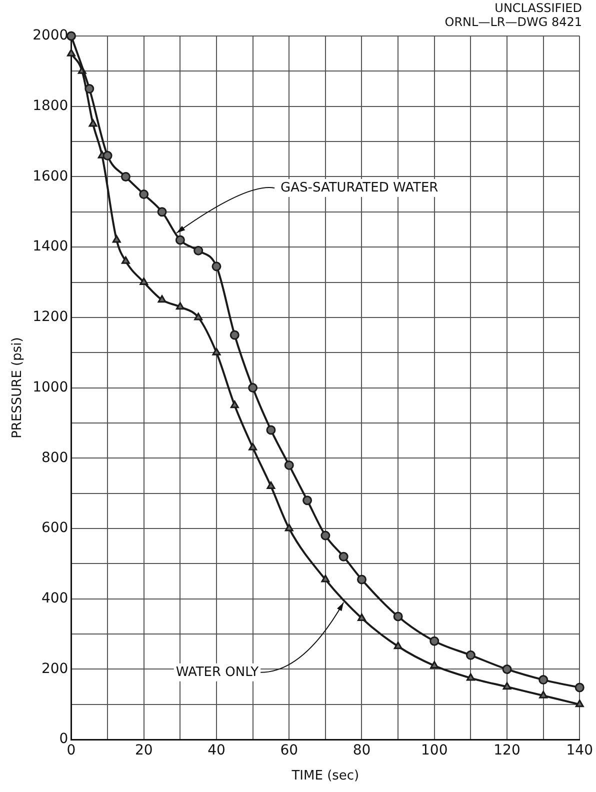  What do you see at coordinates (513, 22) in the screenshot?
I see `text: ORNL—LR—DWG 8421` at bounding box center [513, 22].